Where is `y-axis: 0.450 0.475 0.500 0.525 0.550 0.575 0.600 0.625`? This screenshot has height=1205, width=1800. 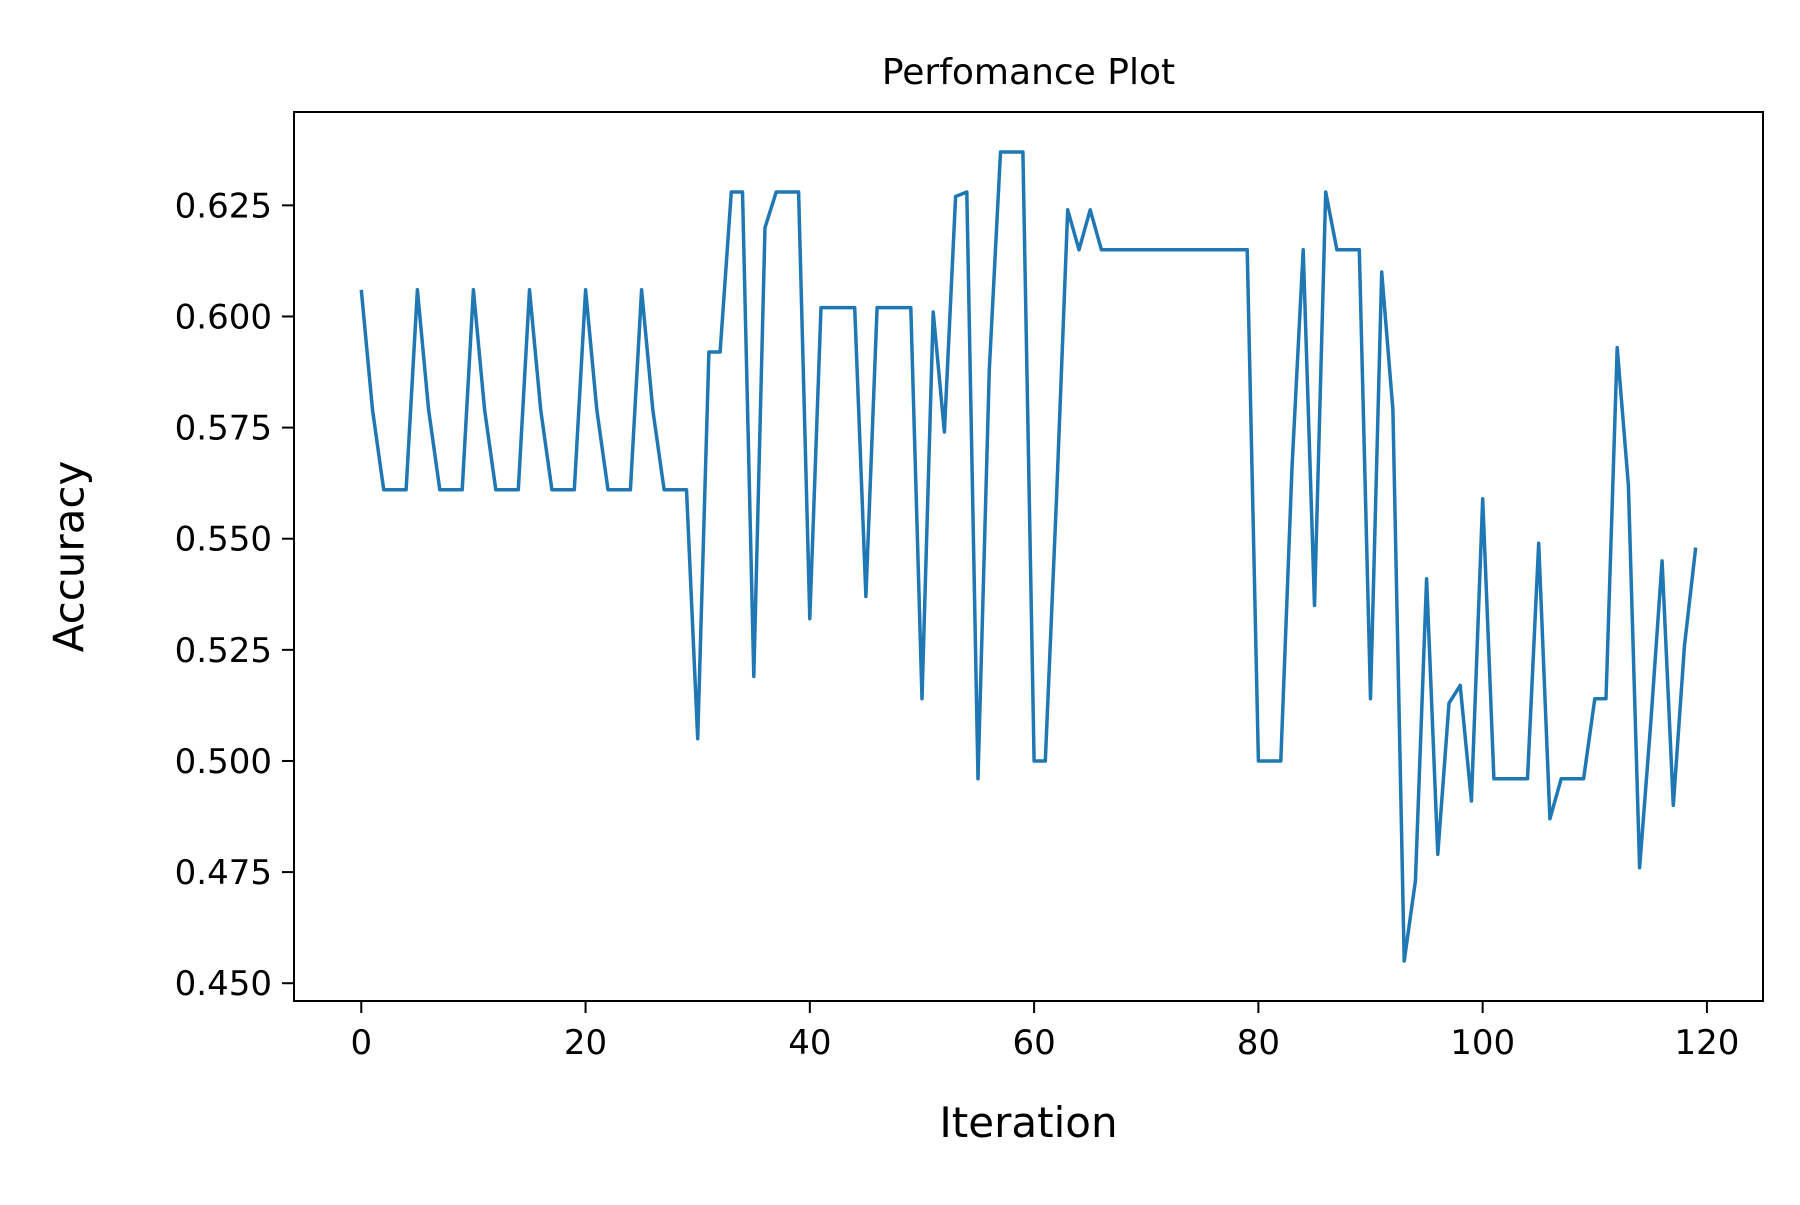 y-axis: 0.450 0.475 0.500 0.525 0.550 0.575 0.600 0.625 is located at coordinates (234, 595).